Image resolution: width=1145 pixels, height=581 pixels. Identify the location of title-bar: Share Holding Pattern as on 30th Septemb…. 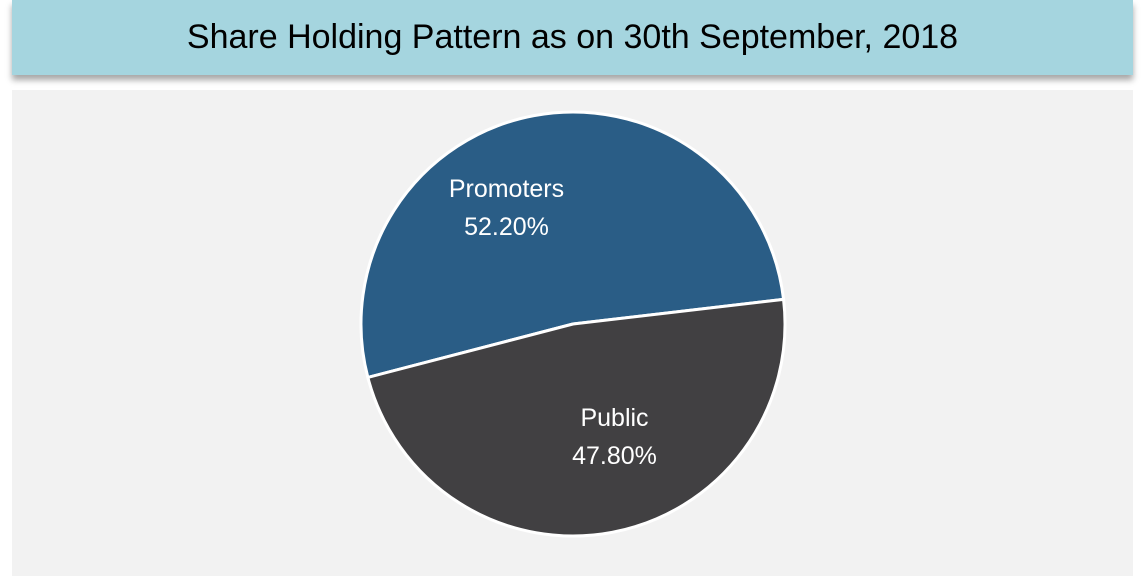
(572, 37).